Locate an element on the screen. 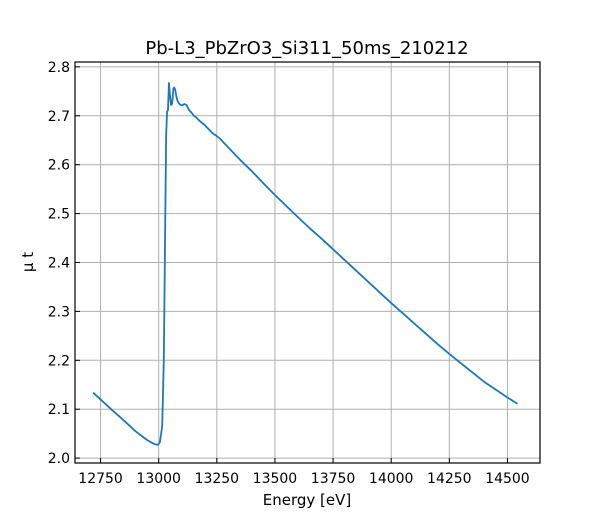 The height and width of the screenshot is (524, 600). y-tick-label: 2.4 is located at coordinates (59, 264).